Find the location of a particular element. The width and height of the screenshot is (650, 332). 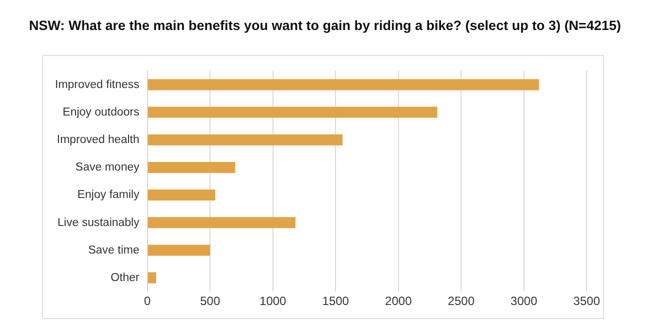

x-tick-label: 3000 is located at coordinates (524, 301).